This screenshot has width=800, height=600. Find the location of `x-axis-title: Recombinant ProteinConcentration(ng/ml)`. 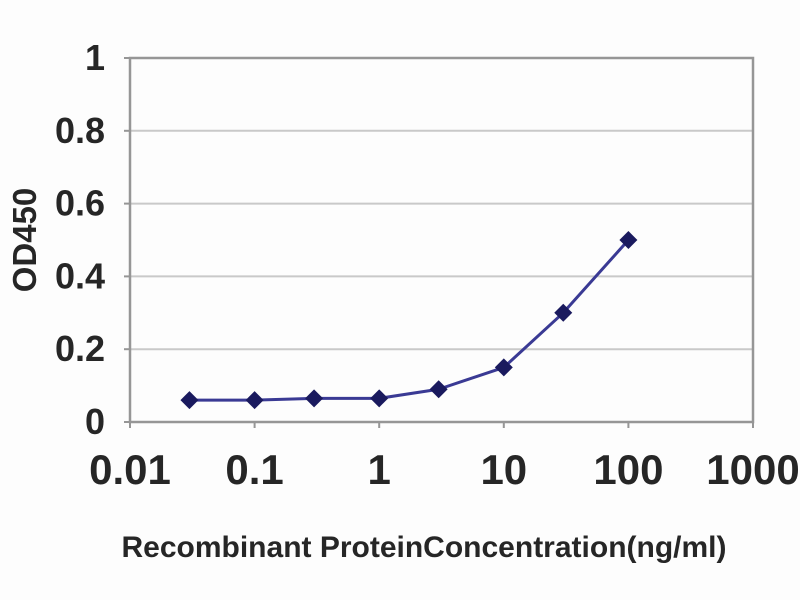

x-axis-title: Recombinant ProteinConcentration(ng/ml) is located at coordinates (423, 547).